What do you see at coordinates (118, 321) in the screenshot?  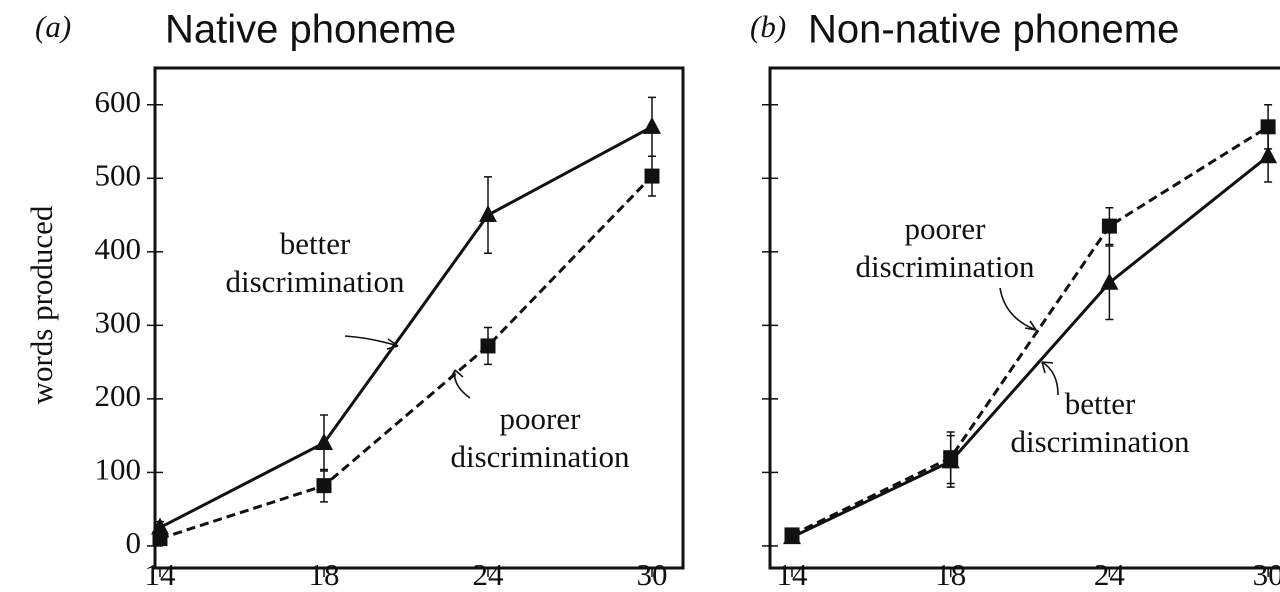 I see `y-tick-label: 300` at bounding box center [118, 321].